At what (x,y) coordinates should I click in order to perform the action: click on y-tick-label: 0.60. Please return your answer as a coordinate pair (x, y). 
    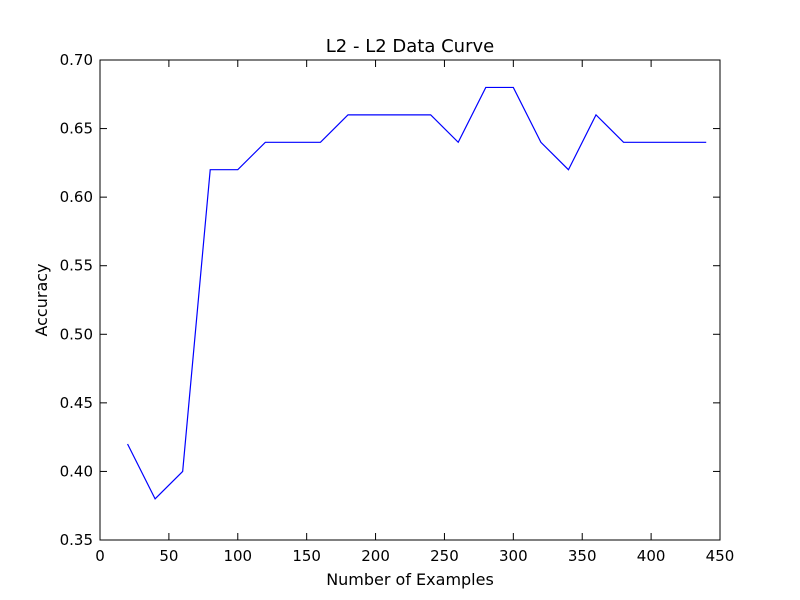
    Looking at the image, I should click on (76, 197).